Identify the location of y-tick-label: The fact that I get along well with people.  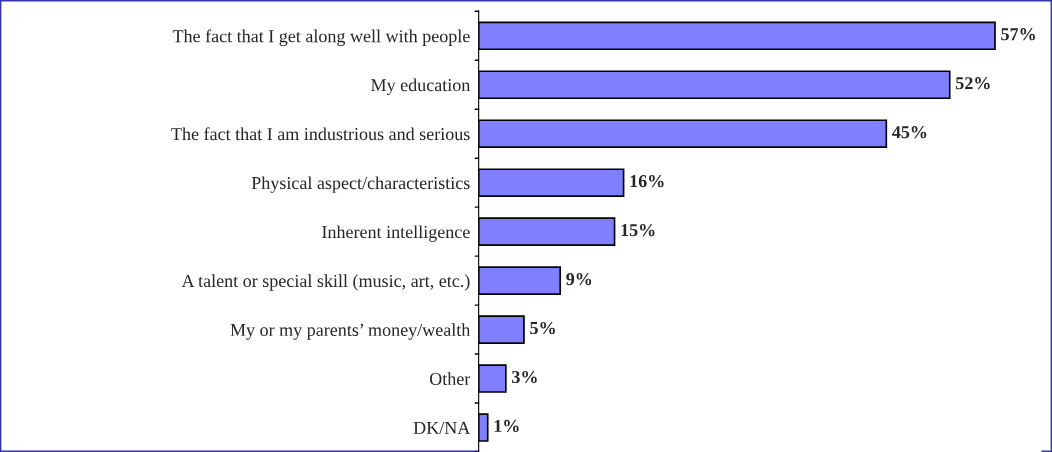
(321, 38).